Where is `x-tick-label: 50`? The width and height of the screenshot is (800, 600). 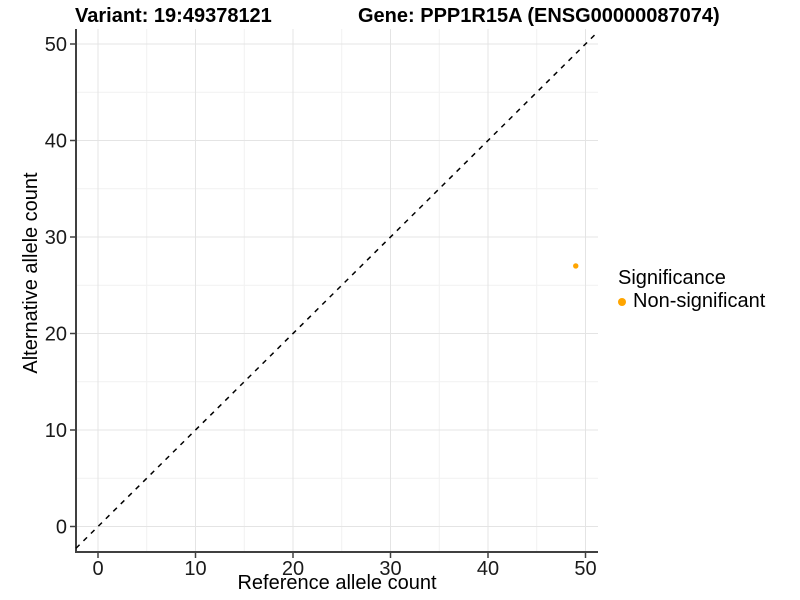 x-tick-label: 50 is located at coordinates (585, 569).